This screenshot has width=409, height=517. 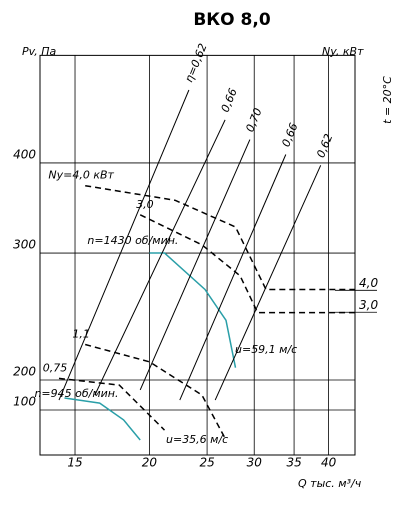 I want to click on power-label: 1,1, so click(x=81, y=334).